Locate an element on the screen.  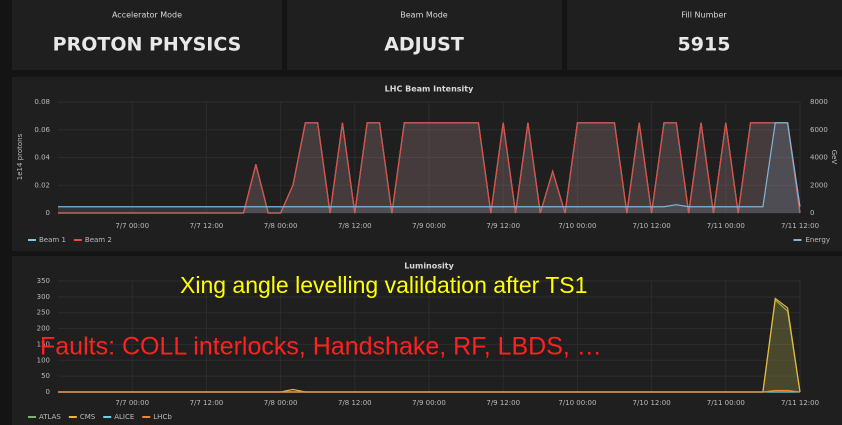
chart-title: Luminosity is located at coordinates (429, 266).